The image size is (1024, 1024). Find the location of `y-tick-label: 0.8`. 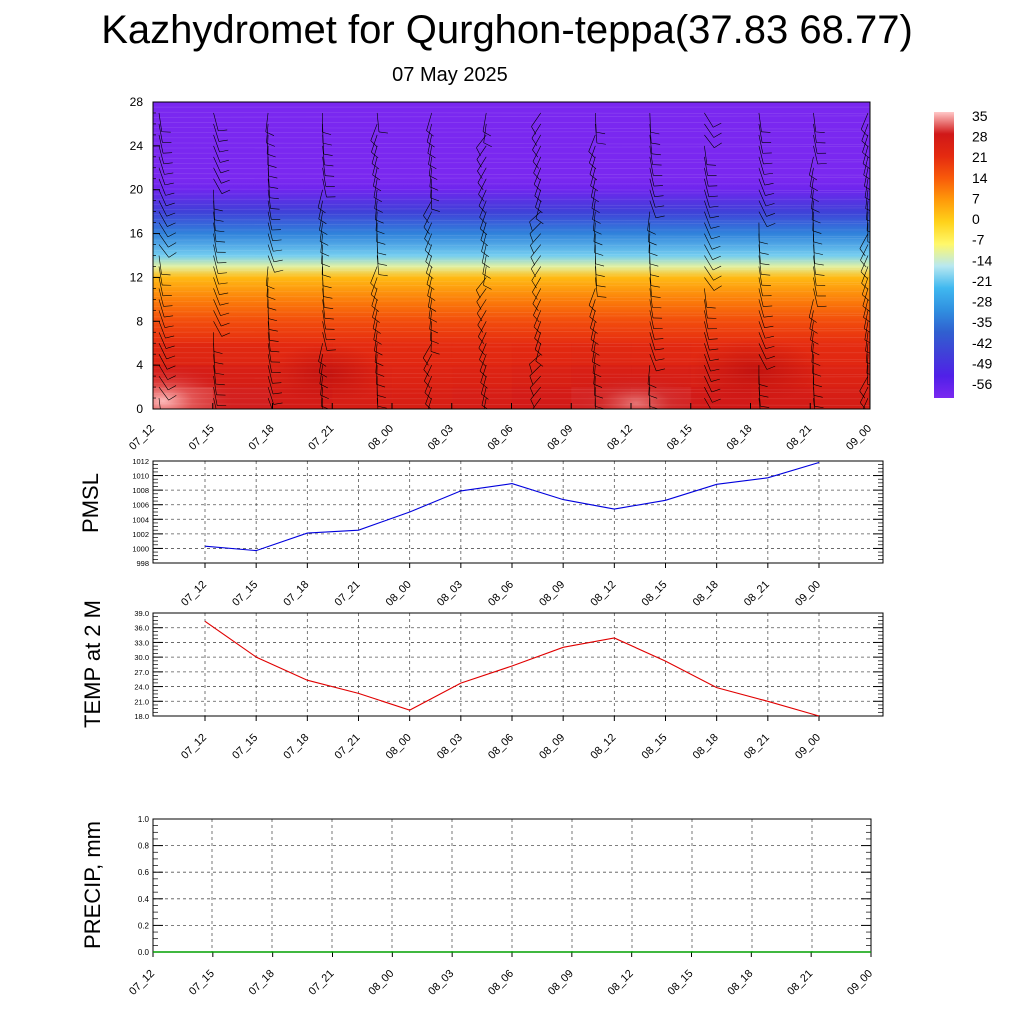

y-tick-label: 0.8 is located at coordinates (144, 846).